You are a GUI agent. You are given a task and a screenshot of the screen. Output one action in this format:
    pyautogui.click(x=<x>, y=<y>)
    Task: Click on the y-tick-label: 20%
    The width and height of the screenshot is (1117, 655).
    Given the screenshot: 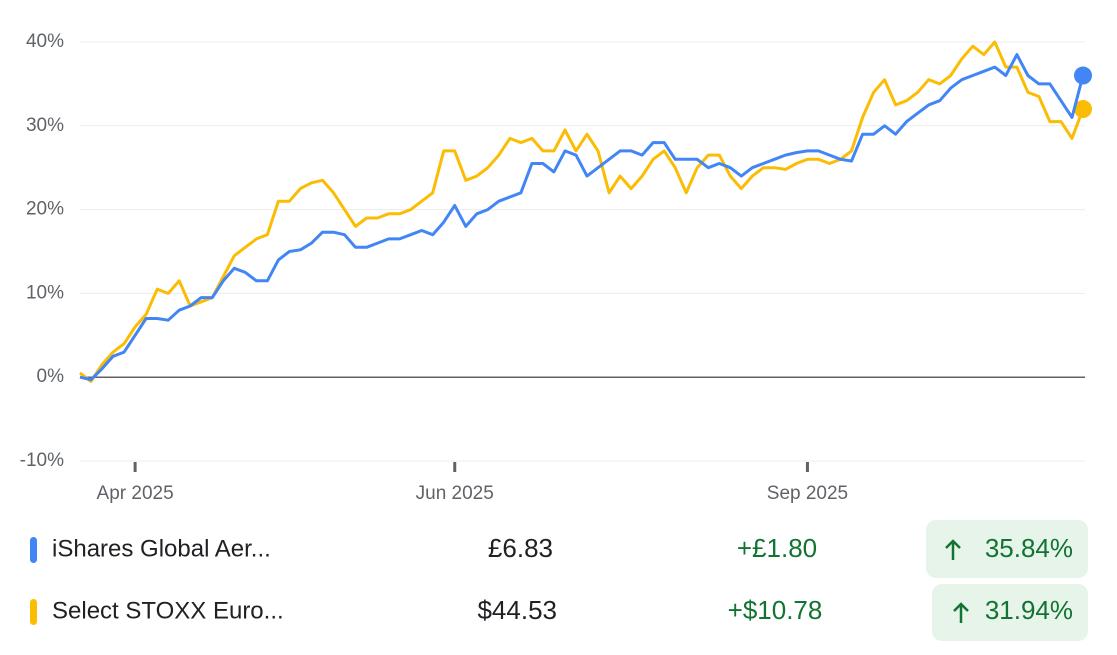 What is the action you would take?
    pyautogui.click(x=45, y=209)
    